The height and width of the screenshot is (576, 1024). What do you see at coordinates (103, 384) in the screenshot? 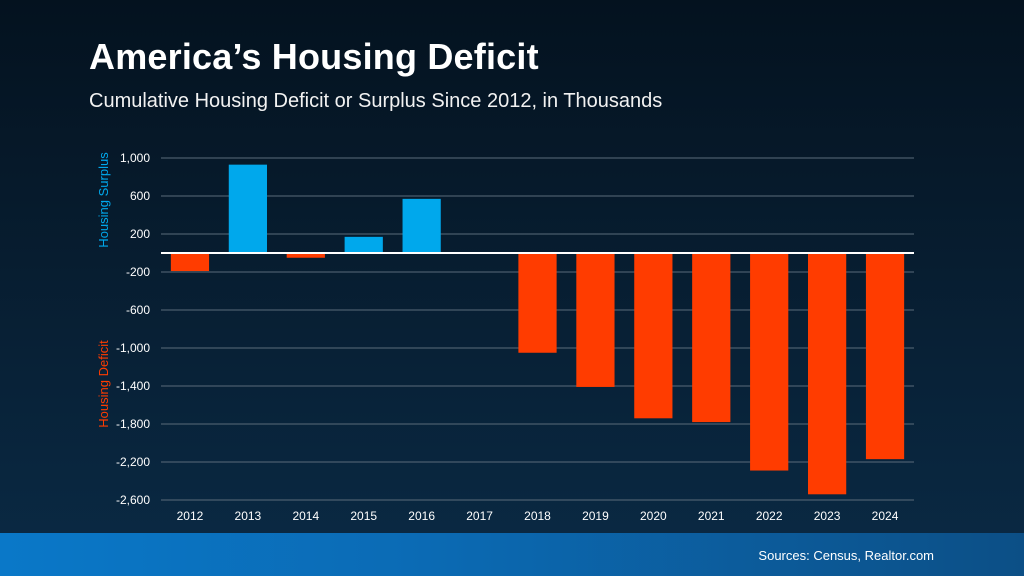
I see `deficit-axis-label: Housing Deficit` at bounding box center [103, 384].